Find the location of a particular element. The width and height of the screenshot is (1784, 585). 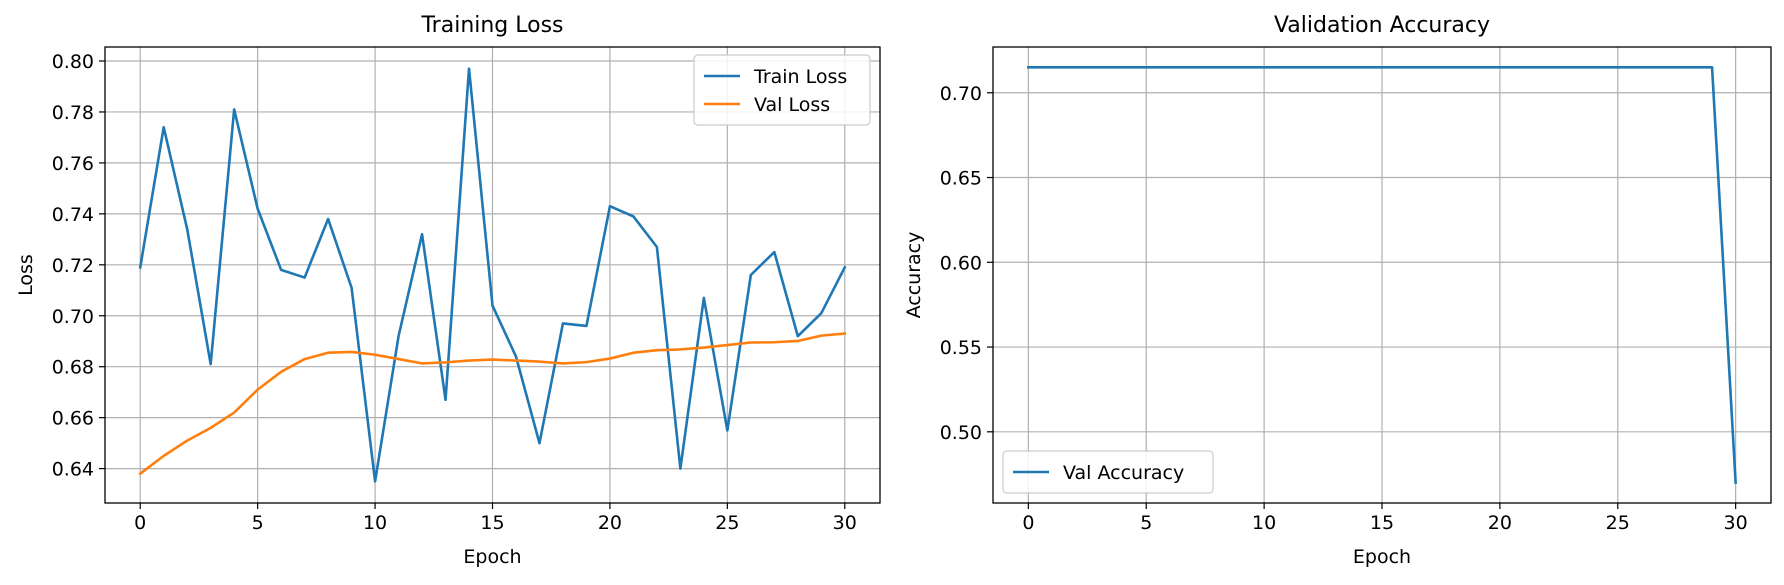

y-tick-label: 0.64 is located at coordinates (73, 470).